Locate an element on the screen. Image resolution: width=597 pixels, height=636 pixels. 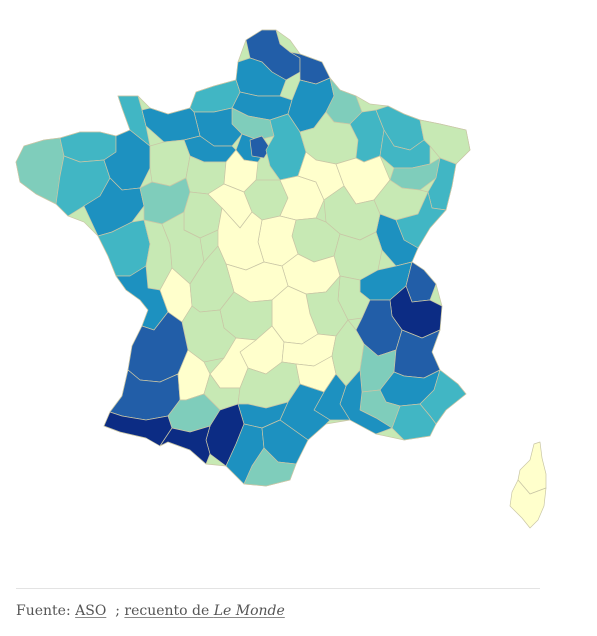
dept-calvados is located at coordinates (171, 125).